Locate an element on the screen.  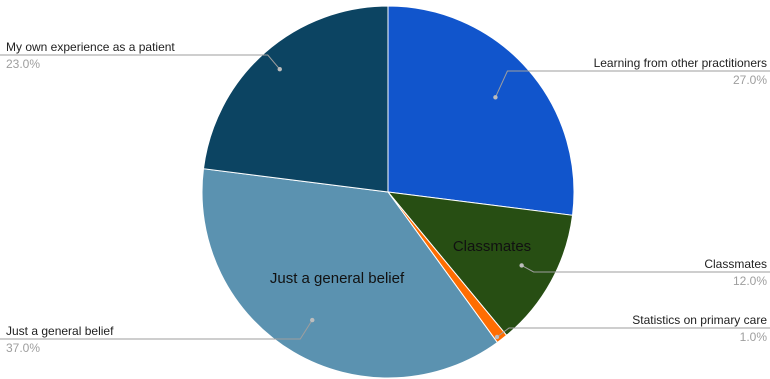
slice-inside-label: Classmates is located at coordinates (492, 246).